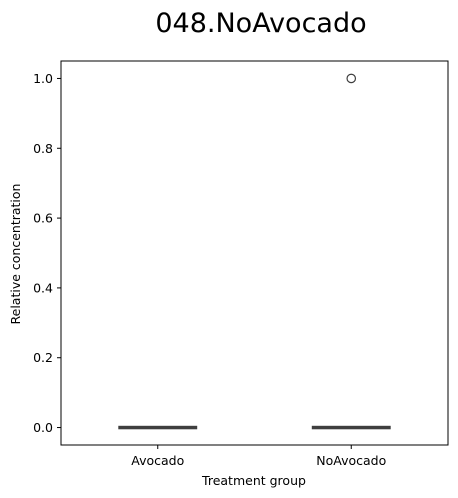 The height and width of the screenshot is (498, 458). I want to click on x-axis-label: Treatment group, so click(253, 480).